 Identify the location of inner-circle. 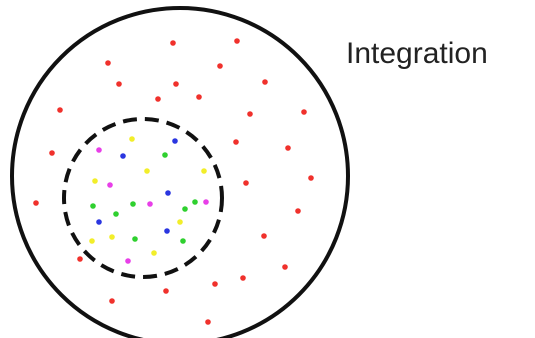
(143, 198).